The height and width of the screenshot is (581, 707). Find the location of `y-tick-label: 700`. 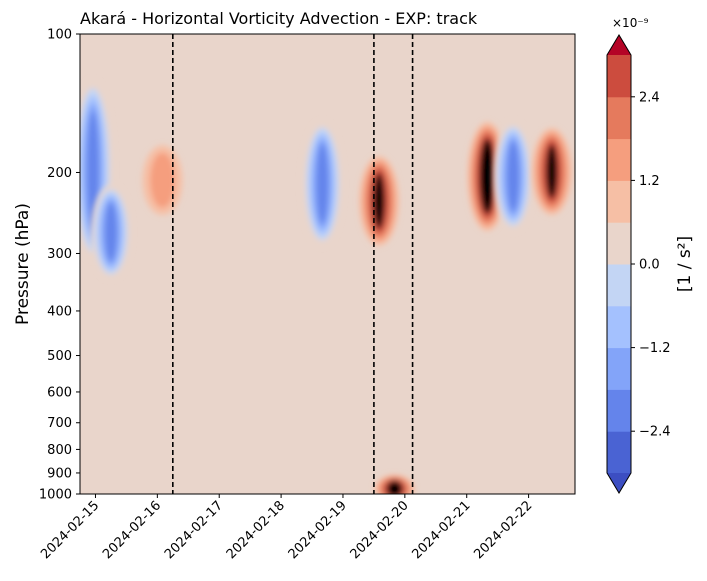

y-tick-label: 700 is located at coordinates (59, 423).